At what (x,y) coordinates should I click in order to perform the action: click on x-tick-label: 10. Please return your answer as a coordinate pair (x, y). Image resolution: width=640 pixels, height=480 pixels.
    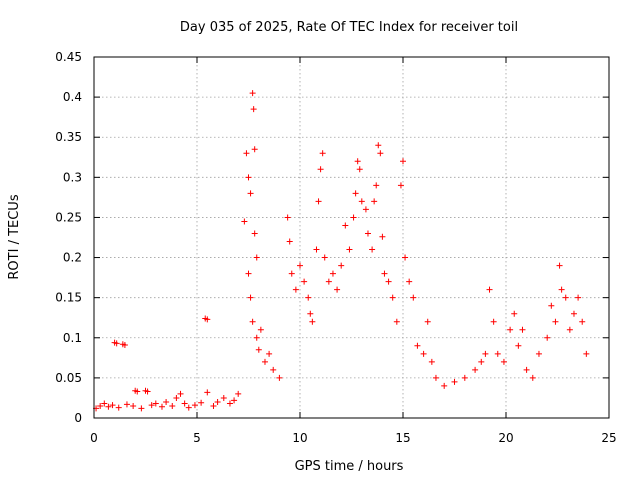
    Looking at the image, I should click on (299, 438).